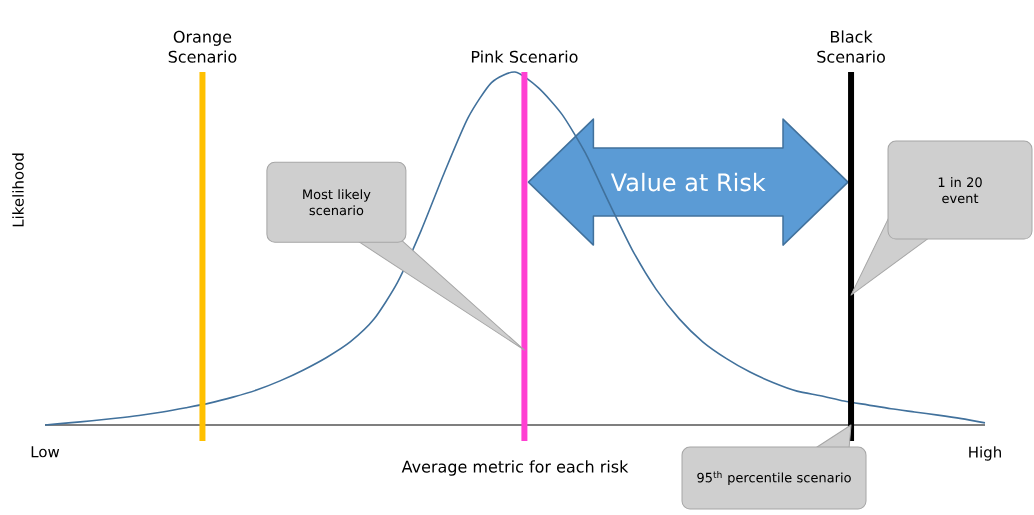 Image resolution: width=1034 pixels, height=515 pixels. What do you see at coordinates (515, 468) in the screenshot?
I see `x-axis-title: Average metric for each risk` at bounding box center [515, 468].